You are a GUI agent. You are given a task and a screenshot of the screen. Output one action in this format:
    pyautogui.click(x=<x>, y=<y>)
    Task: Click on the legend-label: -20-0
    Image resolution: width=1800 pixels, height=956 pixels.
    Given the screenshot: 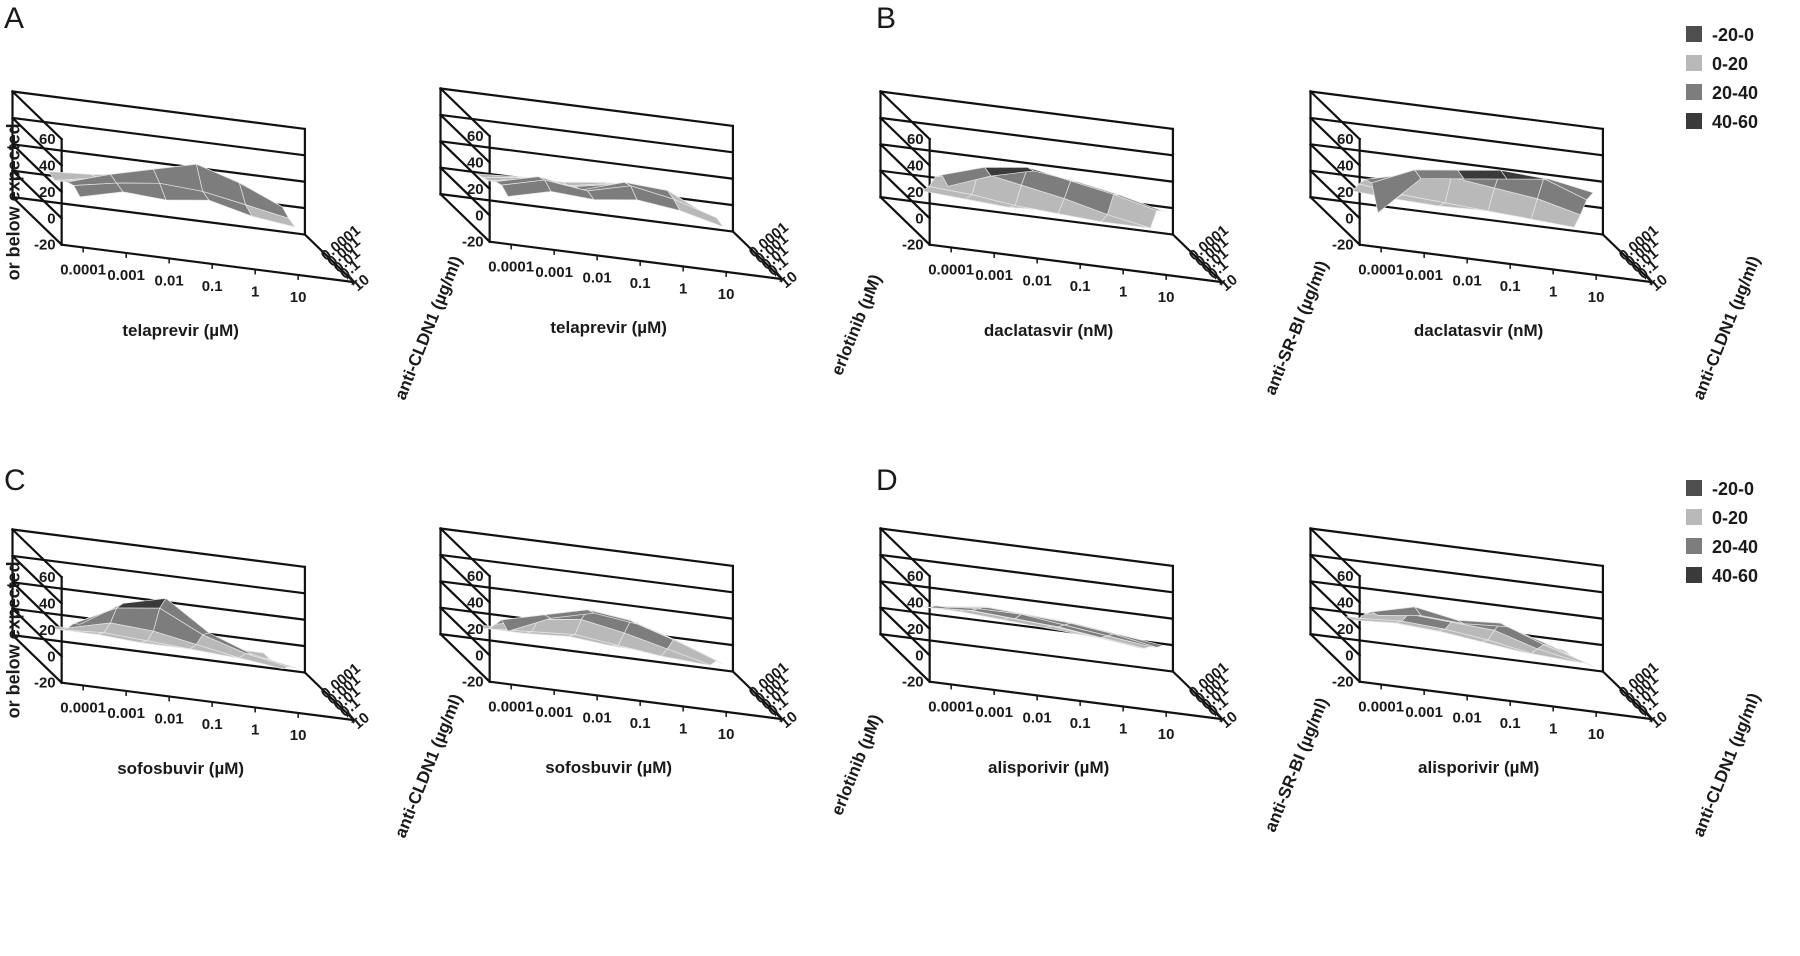 What is the action you would take?
    pyautogui.click(x=1733, y=35)
    